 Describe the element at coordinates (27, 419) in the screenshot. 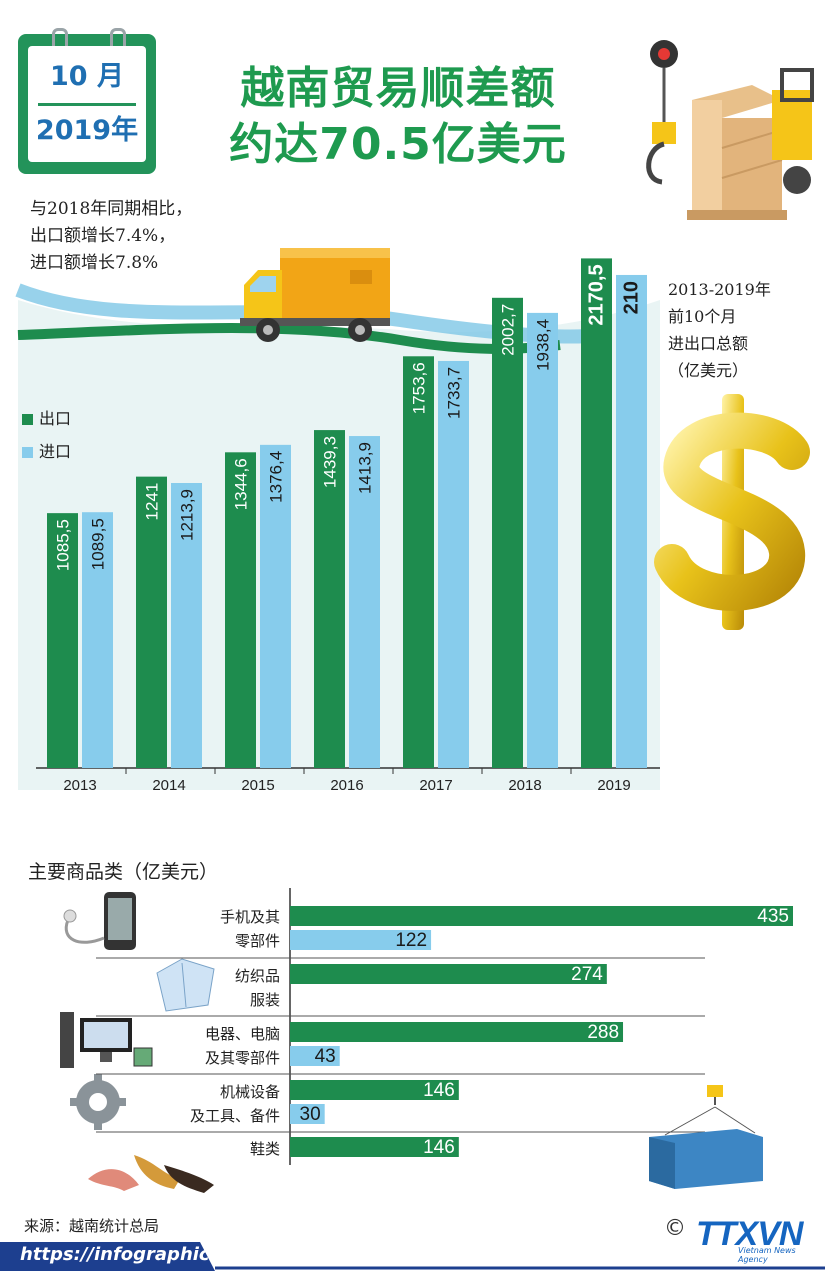

I see `legend-export-swatch` at that location.